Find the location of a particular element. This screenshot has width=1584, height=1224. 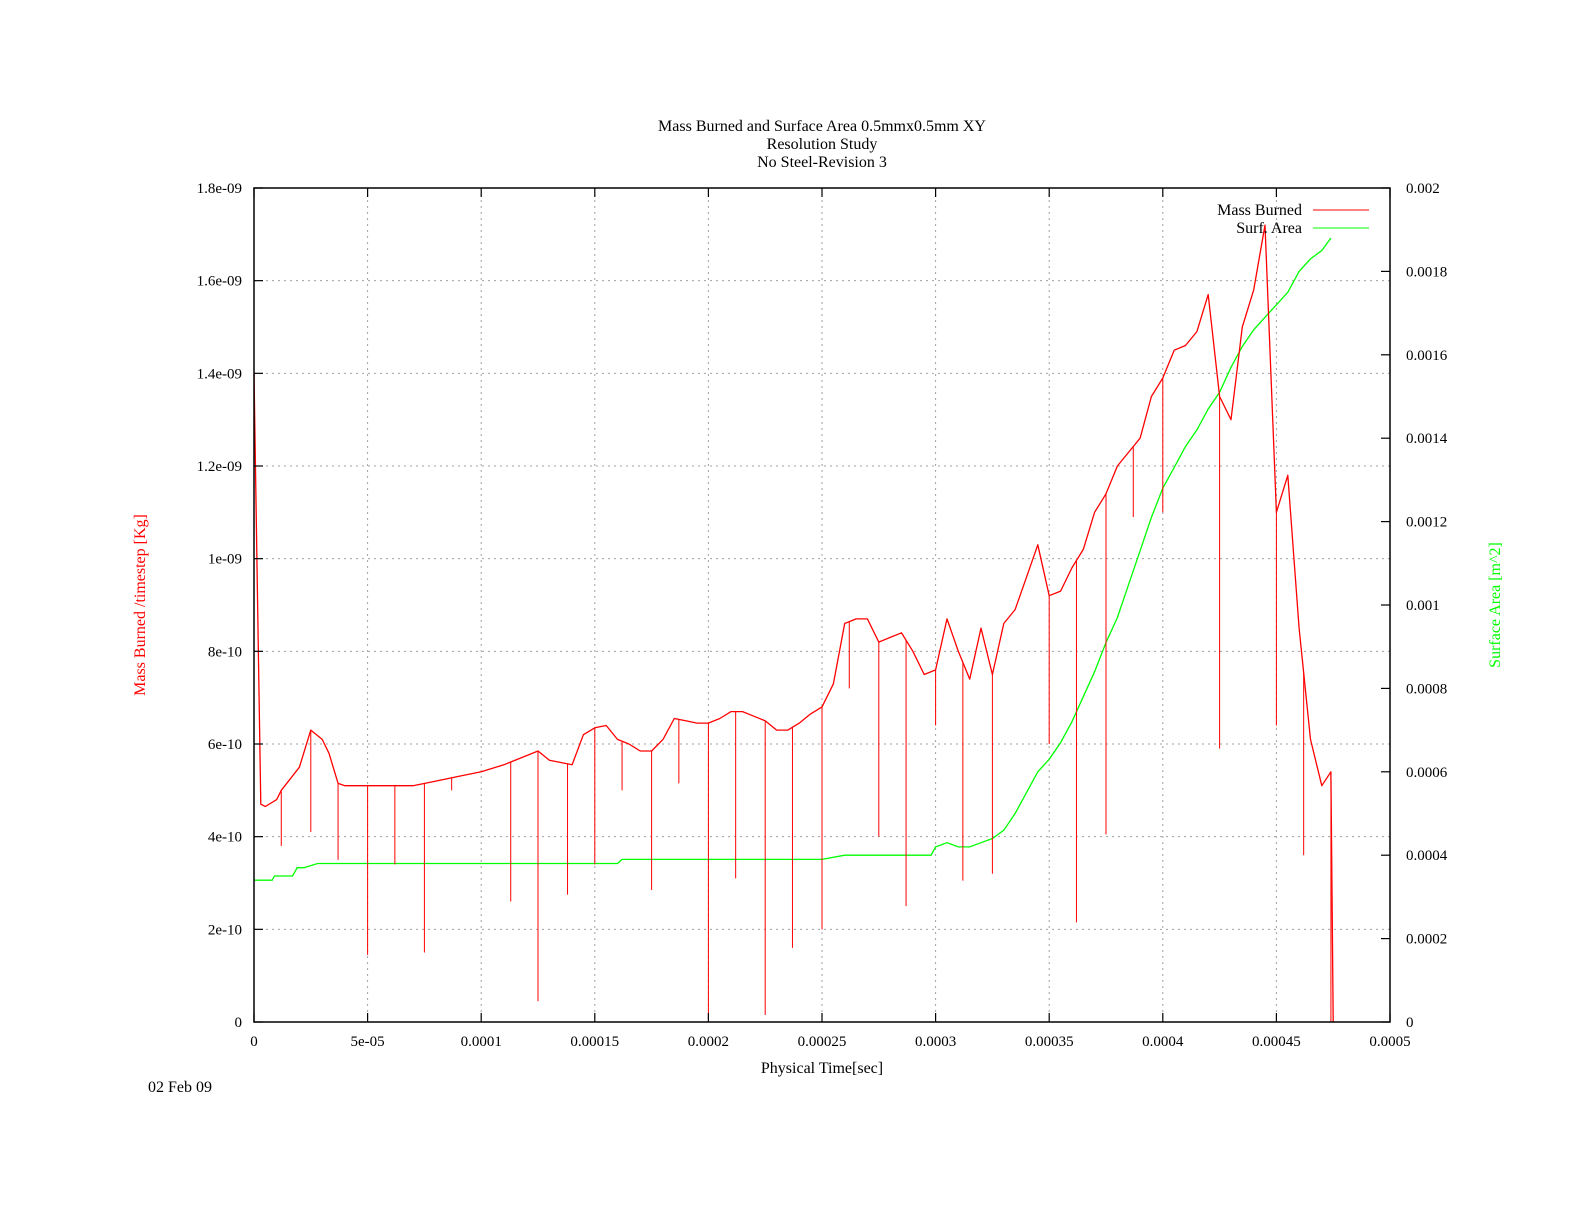

y-tick-label: 1.2e-09 is located at coordinates (219, 467).